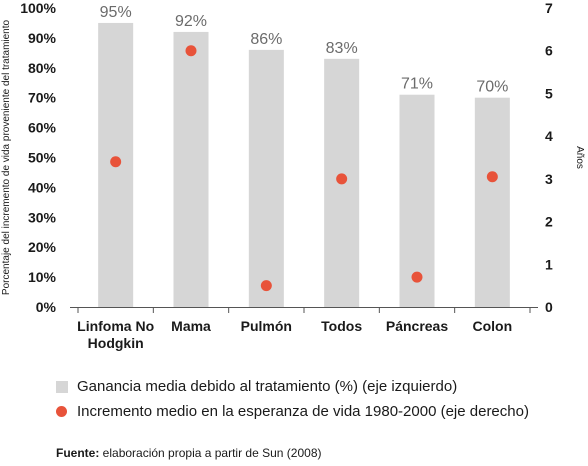  What do you see at coordinates (549, 222) in the screenshot?
I see `y2-tick-label: 2` at bounding box center [549, 222].